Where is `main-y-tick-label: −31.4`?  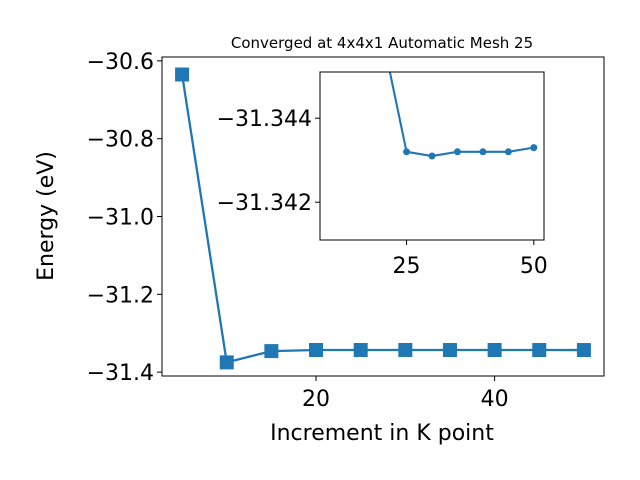 main-y-tick-label: −31.4 is located at coordinates (120, 373).